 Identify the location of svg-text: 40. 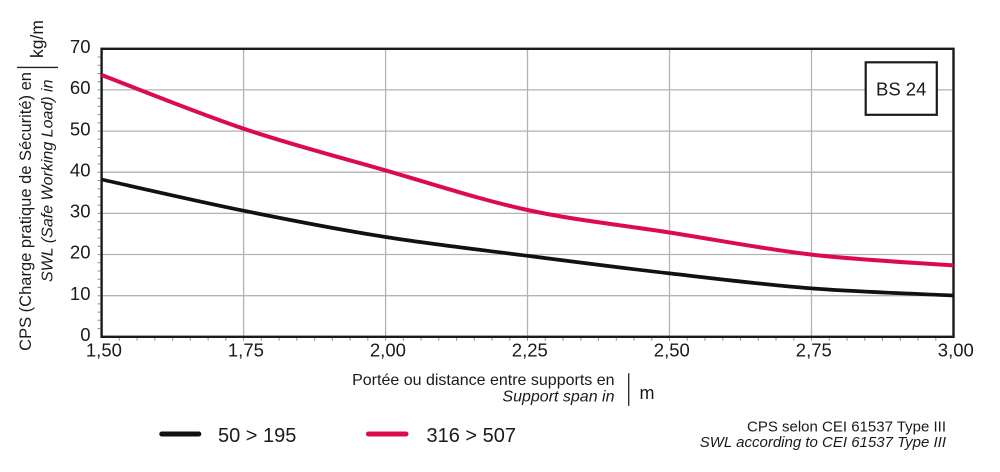
(80, 169).